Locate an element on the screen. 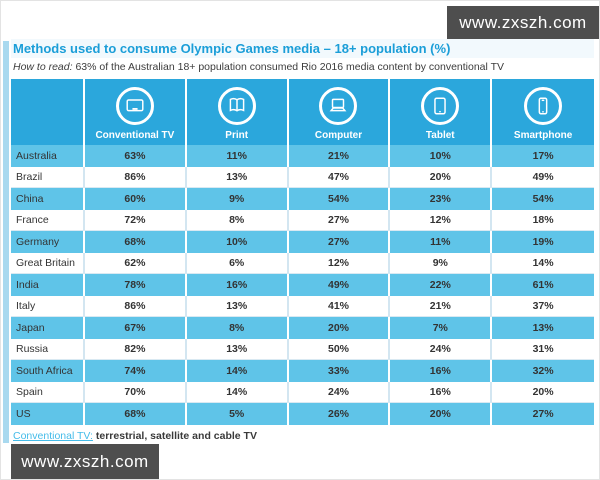 The height and width of the screenshot is (480, 600). country-cell: Japan is located at coordinates (48, 328).